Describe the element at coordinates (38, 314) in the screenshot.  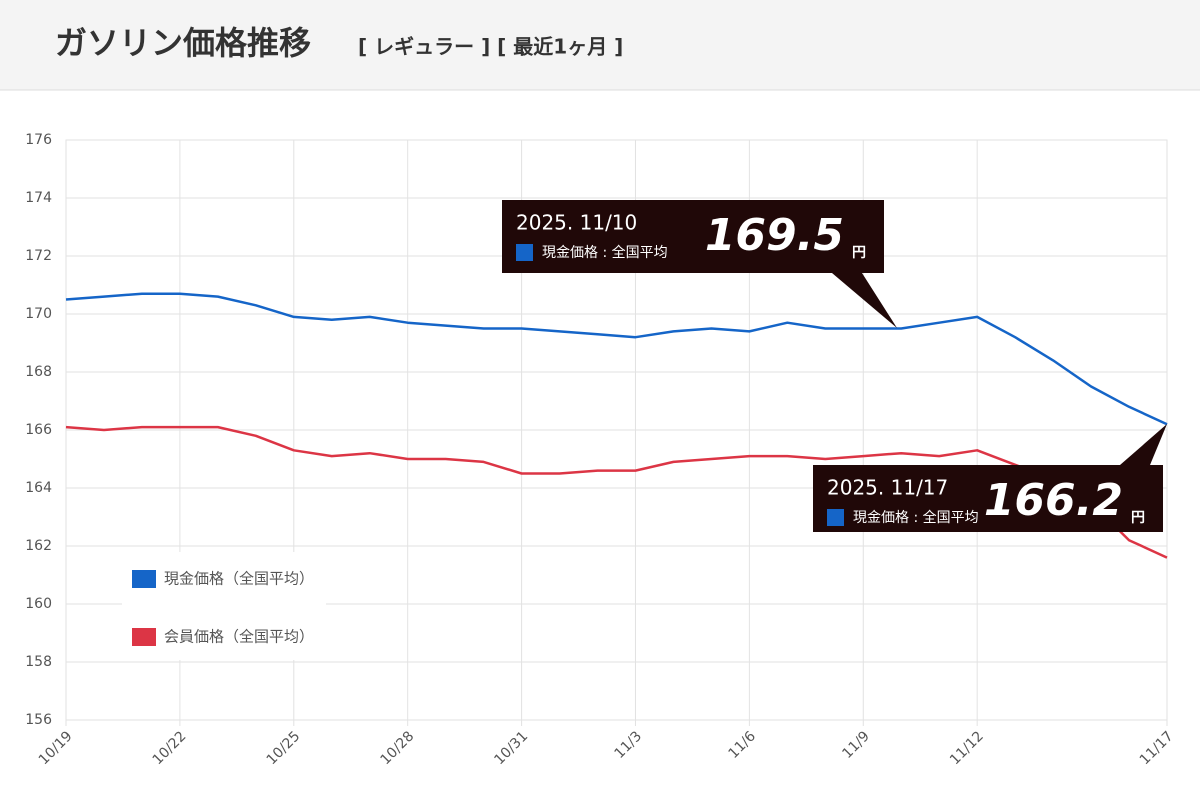
I see `y-tick-label: 170` at that location.